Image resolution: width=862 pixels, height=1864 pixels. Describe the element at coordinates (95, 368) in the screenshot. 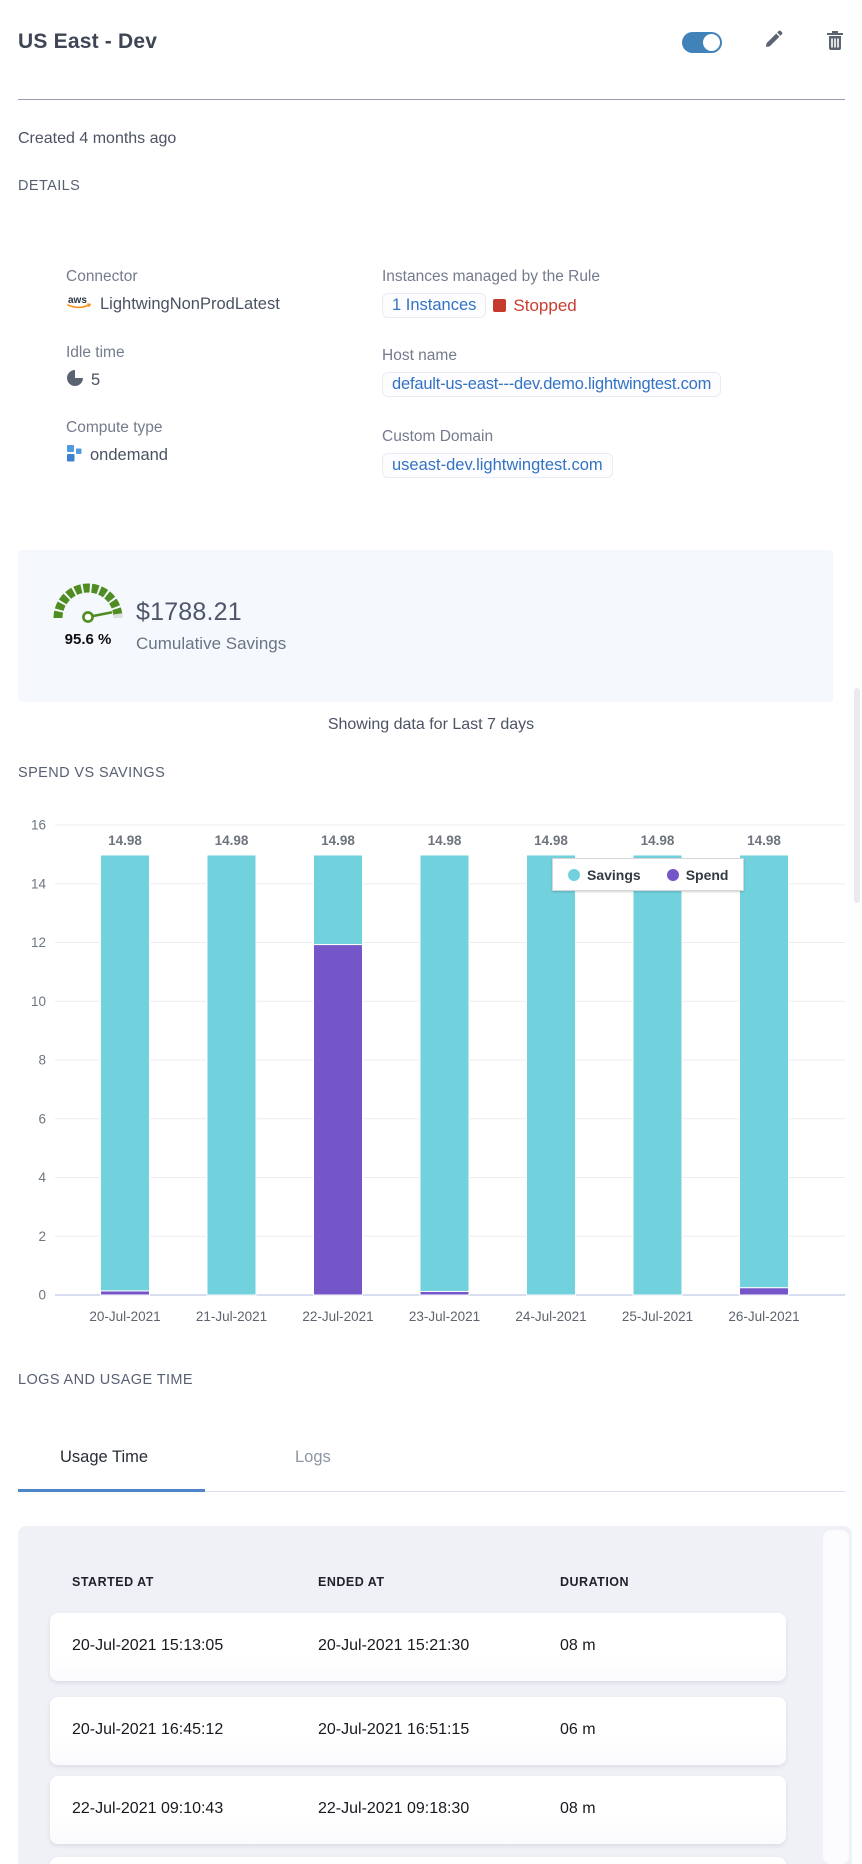

I see `idle-time-field: Idle time 5` at that location.